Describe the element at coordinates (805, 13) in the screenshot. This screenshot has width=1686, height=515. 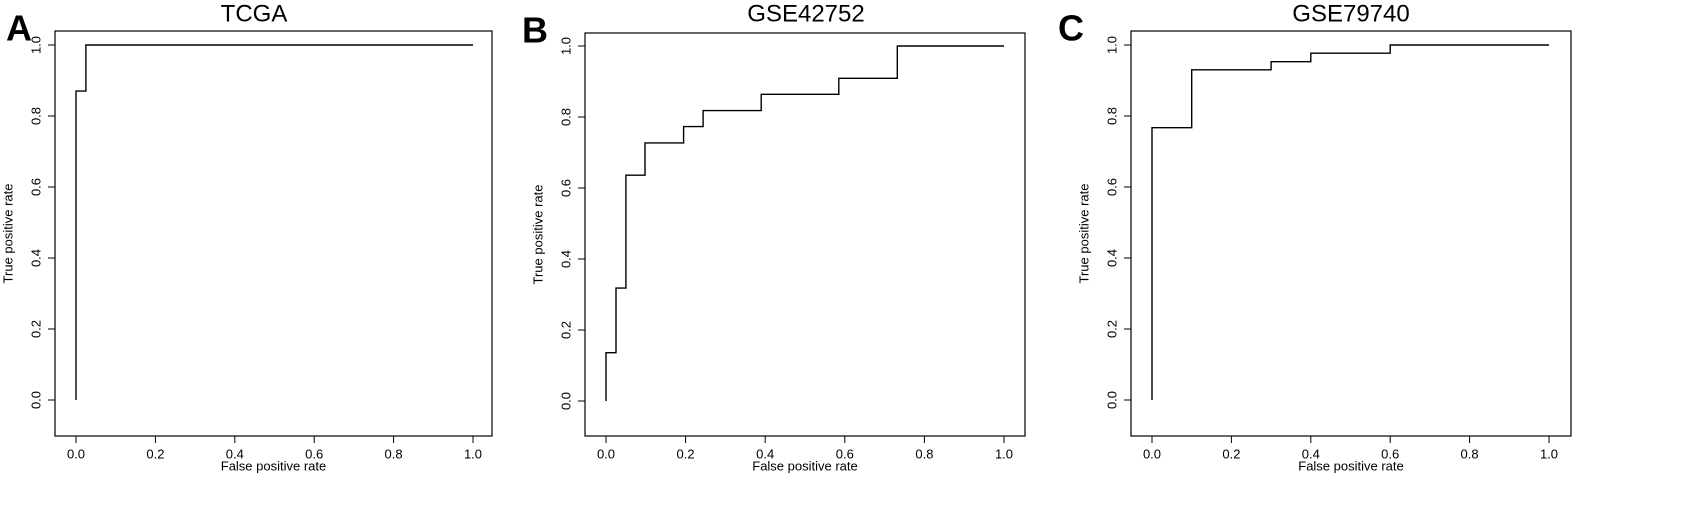
I see `chart-title: GSE42752` at that location.